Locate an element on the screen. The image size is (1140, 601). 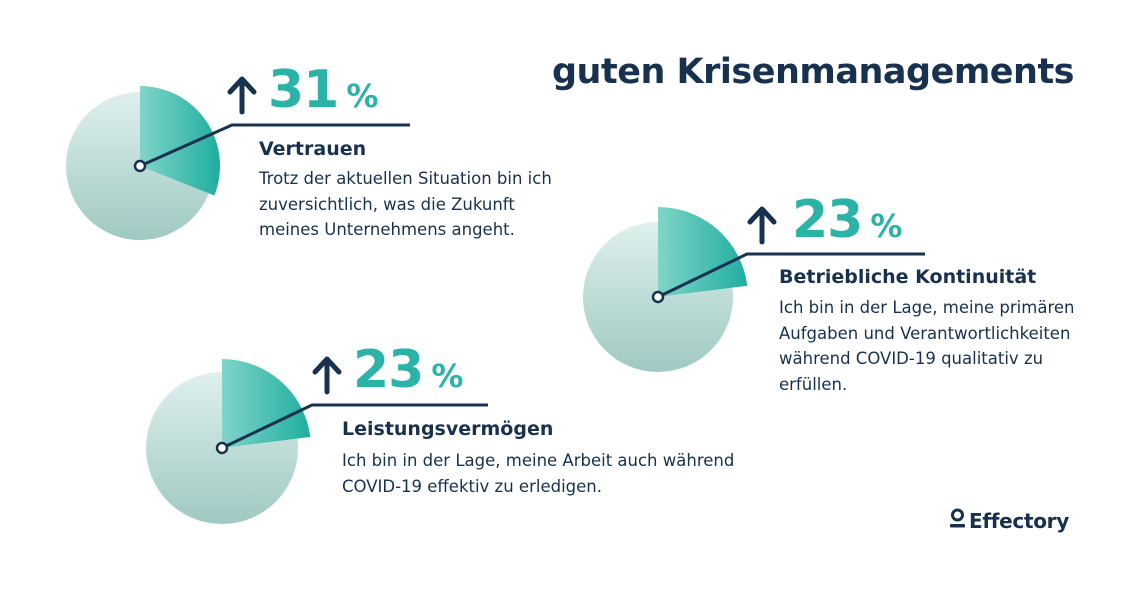
description-line: zuversichtlich, was die Zukunft is located at coordinates (387, 204).